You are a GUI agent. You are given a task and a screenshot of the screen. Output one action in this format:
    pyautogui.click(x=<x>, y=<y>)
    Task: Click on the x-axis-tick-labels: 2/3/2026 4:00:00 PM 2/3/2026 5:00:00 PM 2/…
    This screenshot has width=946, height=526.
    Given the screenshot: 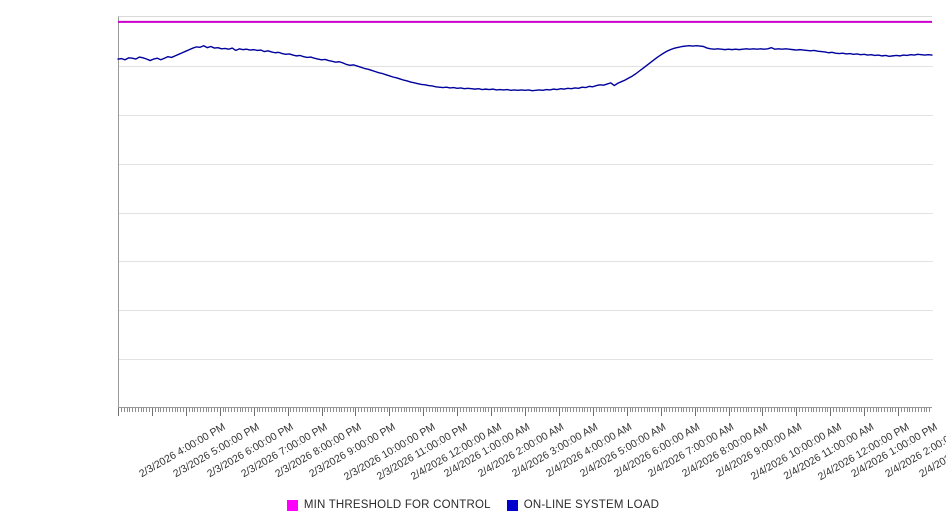 What is the action you would take?
    pyautogui.click(x=473, y=452)
    